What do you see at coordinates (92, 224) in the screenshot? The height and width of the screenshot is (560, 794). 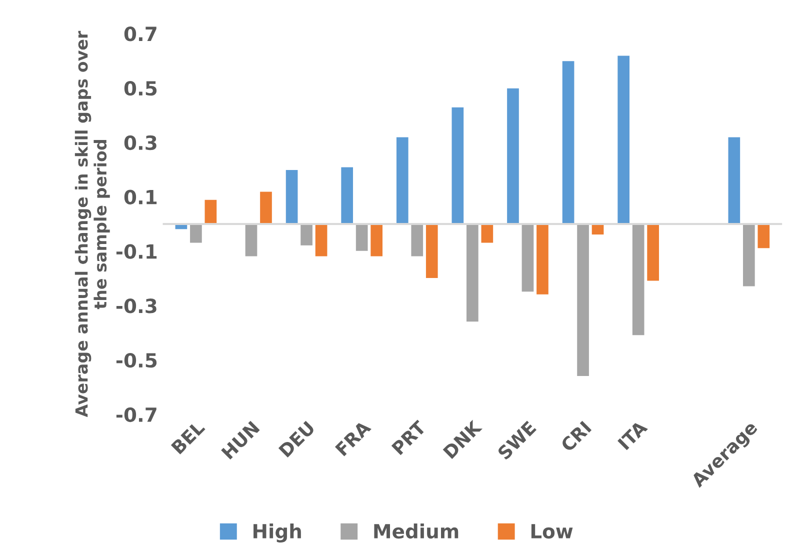 I see `y-axis-title: Average annual change in skill gaps over the sample period` at bounding box center [92, 224].